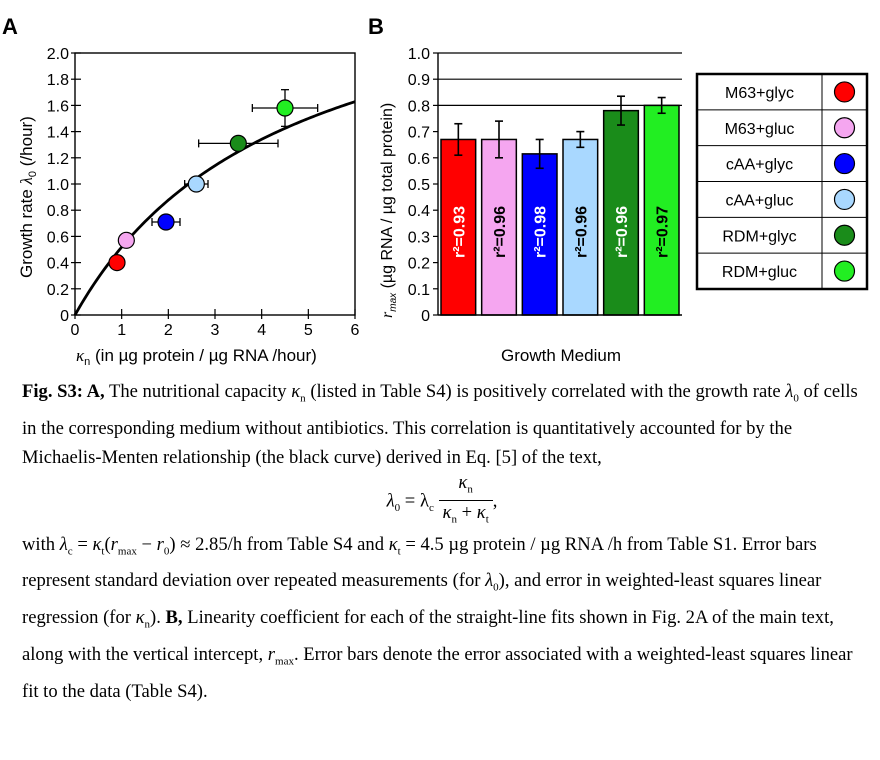  Describe the element at coordinates (63, 391) in the screenshot. I see `caption-fig-label: Fig. S3: A,` at that location.